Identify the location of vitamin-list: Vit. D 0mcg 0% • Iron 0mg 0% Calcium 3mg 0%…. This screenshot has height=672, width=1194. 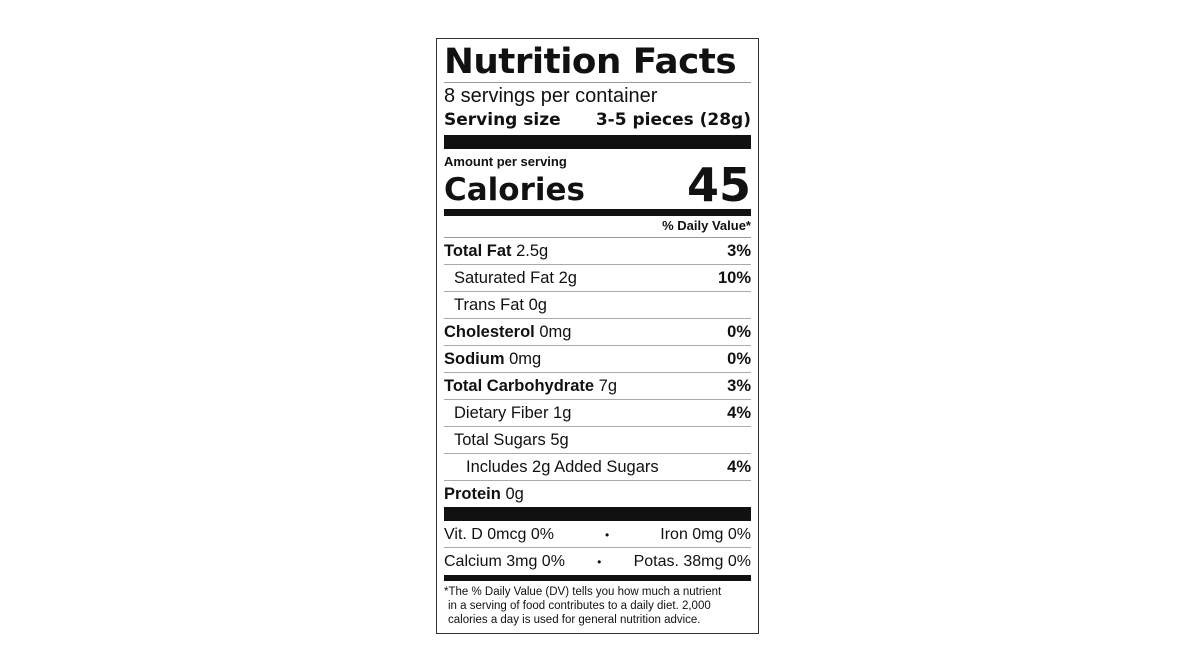
(597, 547).